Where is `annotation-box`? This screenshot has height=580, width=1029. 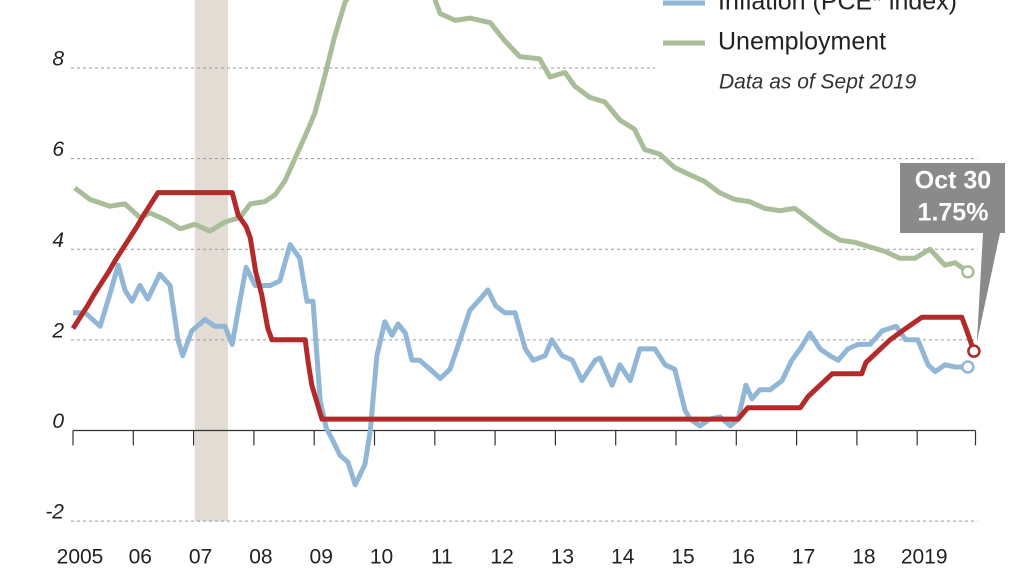
annotation-box is located at coordinates (952, 253).